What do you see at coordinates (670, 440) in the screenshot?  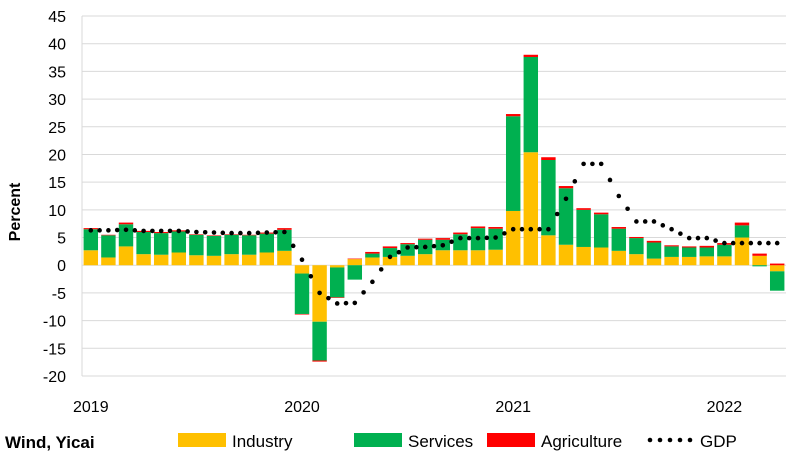 I see `legend-dot` at bounding box center [670, 440].